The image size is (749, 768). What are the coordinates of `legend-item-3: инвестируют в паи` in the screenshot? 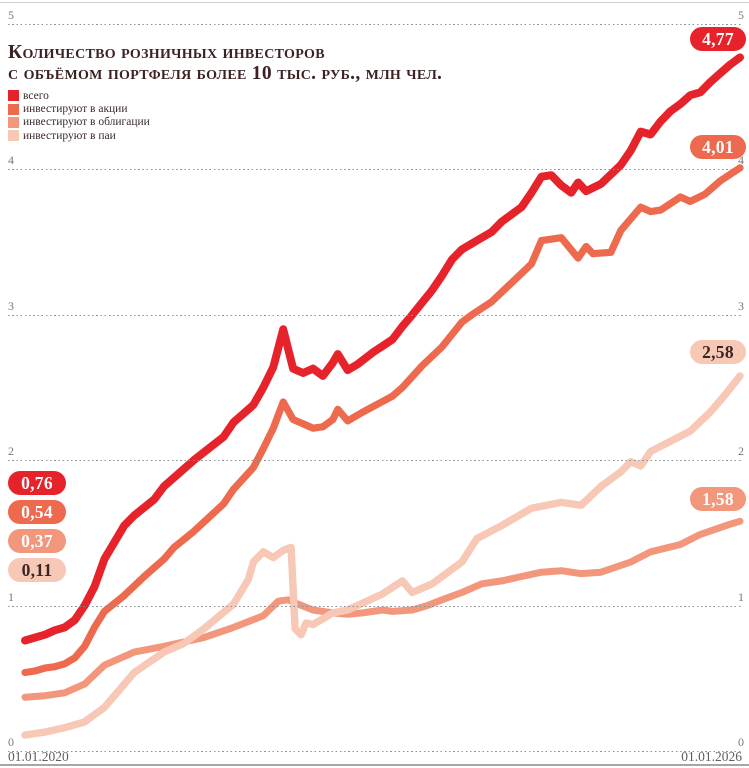 It's located at (79, 135).